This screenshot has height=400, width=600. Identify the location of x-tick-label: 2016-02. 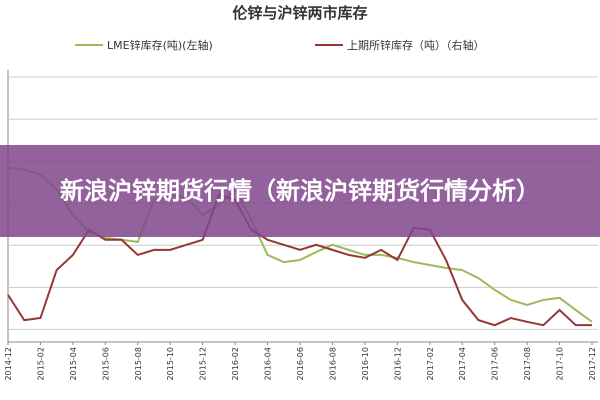
(235, 363).